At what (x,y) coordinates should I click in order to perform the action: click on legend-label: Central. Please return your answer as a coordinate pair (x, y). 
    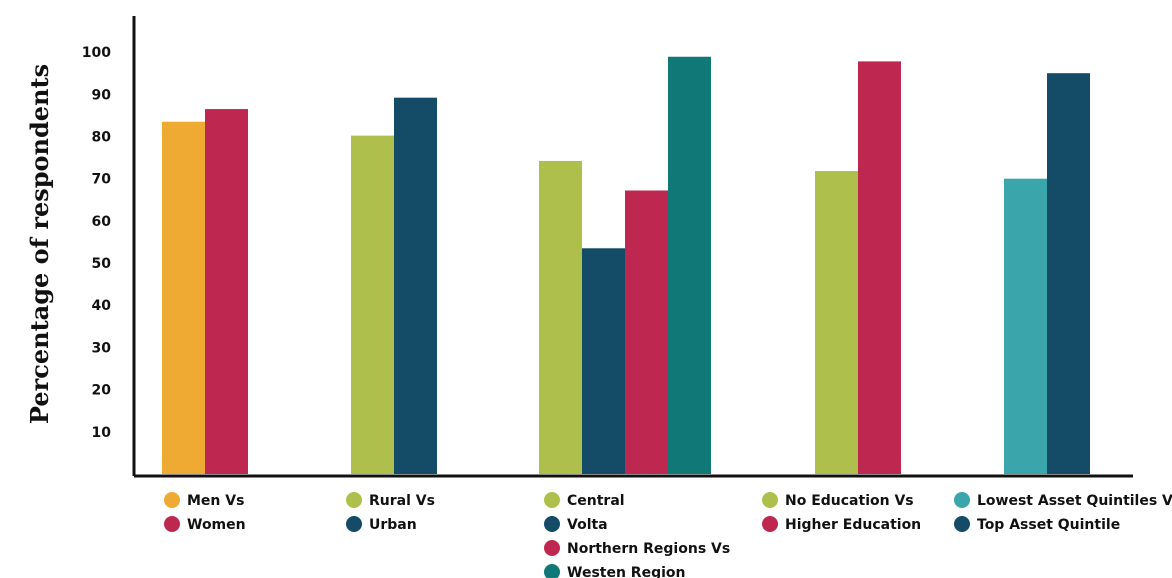
    Looking at the image, I should click on (596, 501).